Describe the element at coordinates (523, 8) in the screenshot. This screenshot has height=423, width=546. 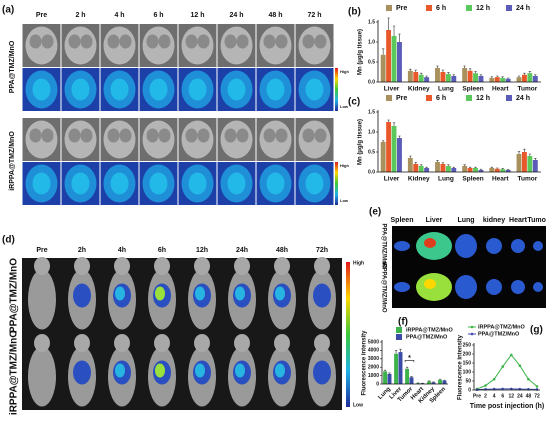
I see `legend-label: 24 h` at that location.